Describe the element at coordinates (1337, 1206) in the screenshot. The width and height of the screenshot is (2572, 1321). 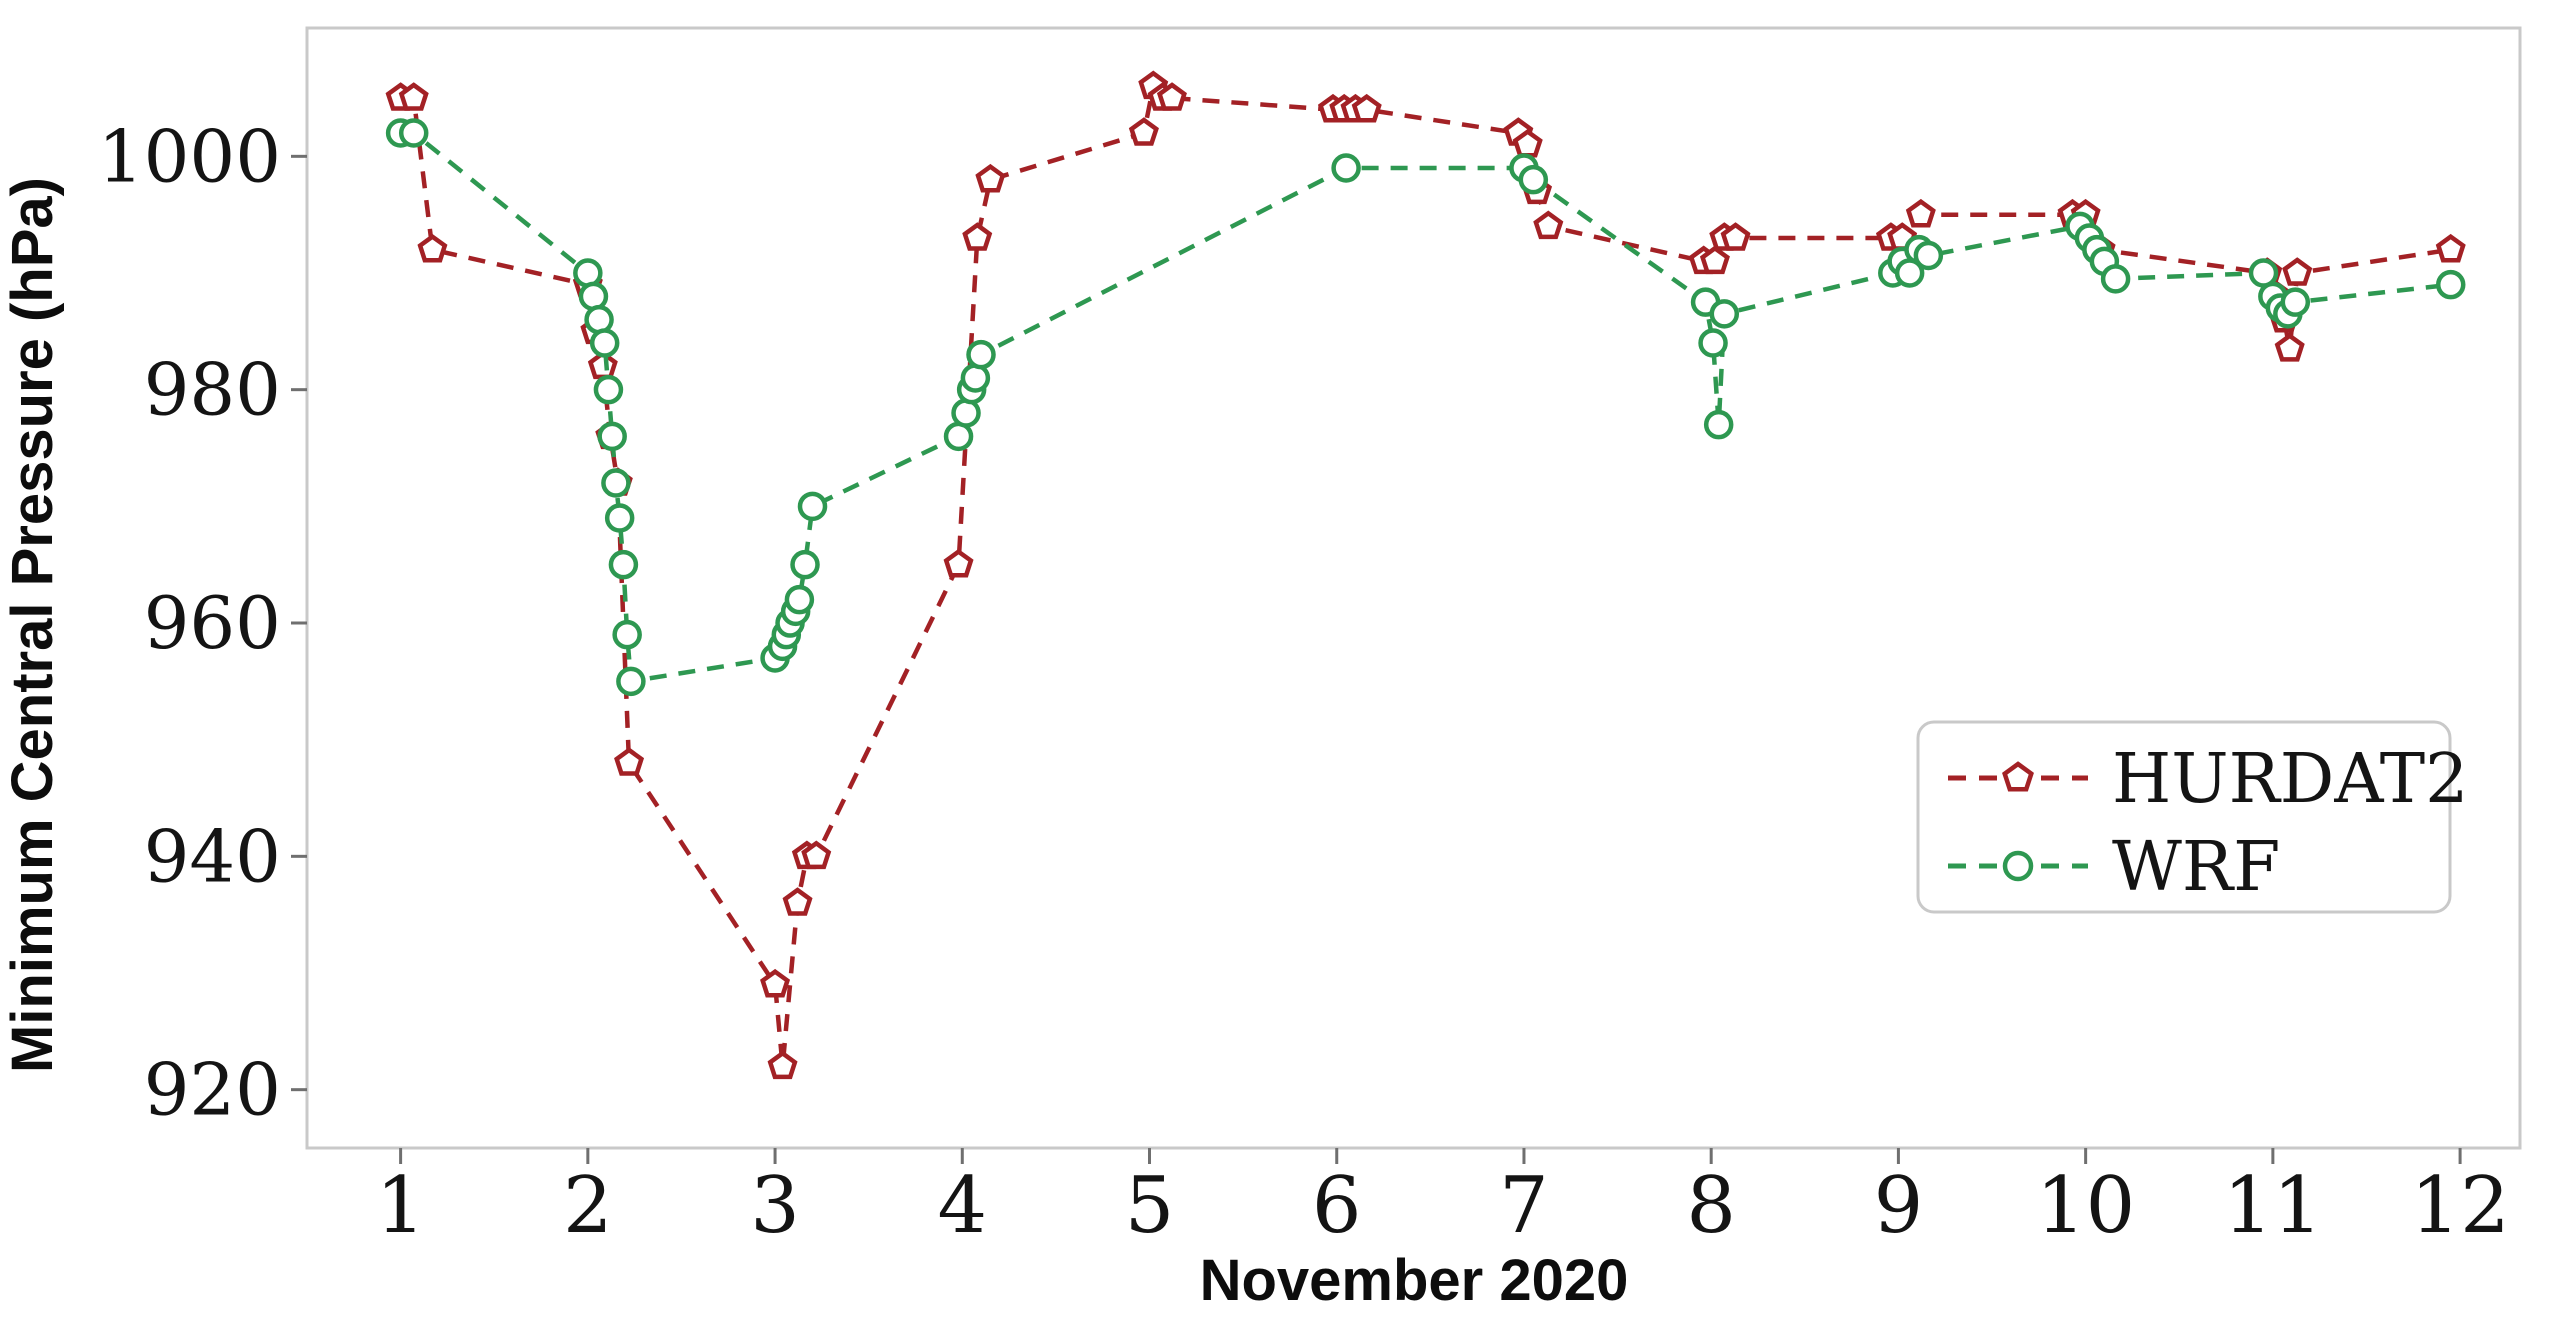
I see `x-tick-label: 6` at that location.